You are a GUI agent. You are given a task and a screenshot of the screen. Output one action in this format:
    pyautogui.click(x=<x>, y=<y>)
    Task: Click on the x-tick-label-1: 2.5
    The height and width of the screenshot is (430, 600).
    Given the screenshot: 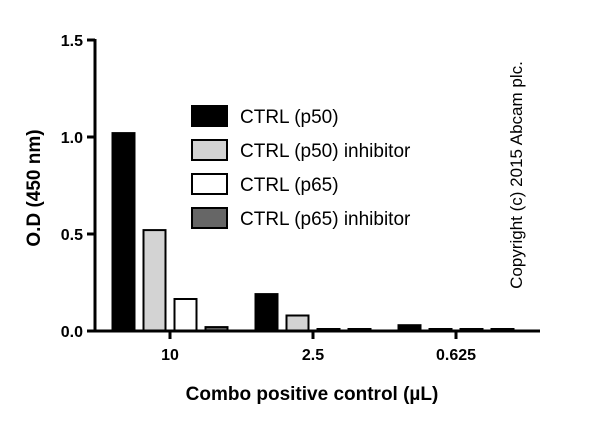 What is the action you would take?
    pyautogui.click(x=313, y=355)
    